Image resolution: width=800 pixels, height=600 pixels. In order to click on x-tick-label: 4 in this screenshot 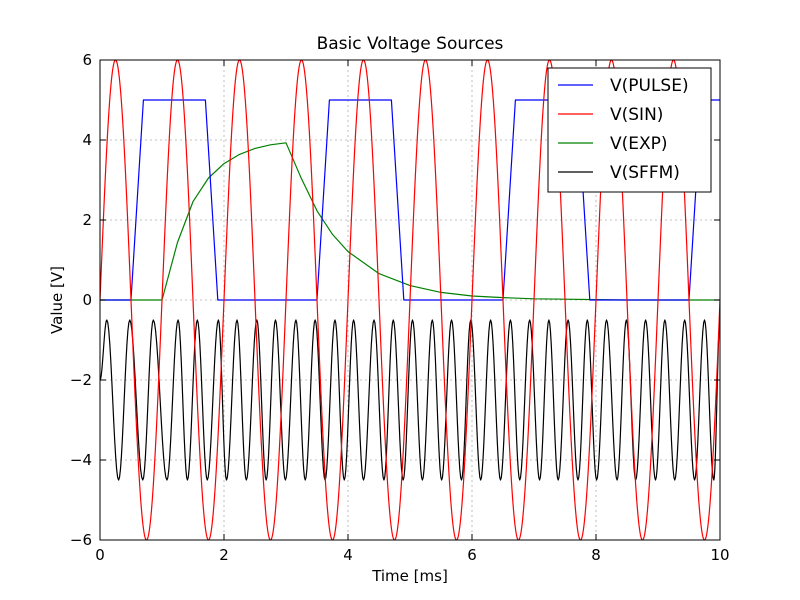, I will do `click(348, 555)`.